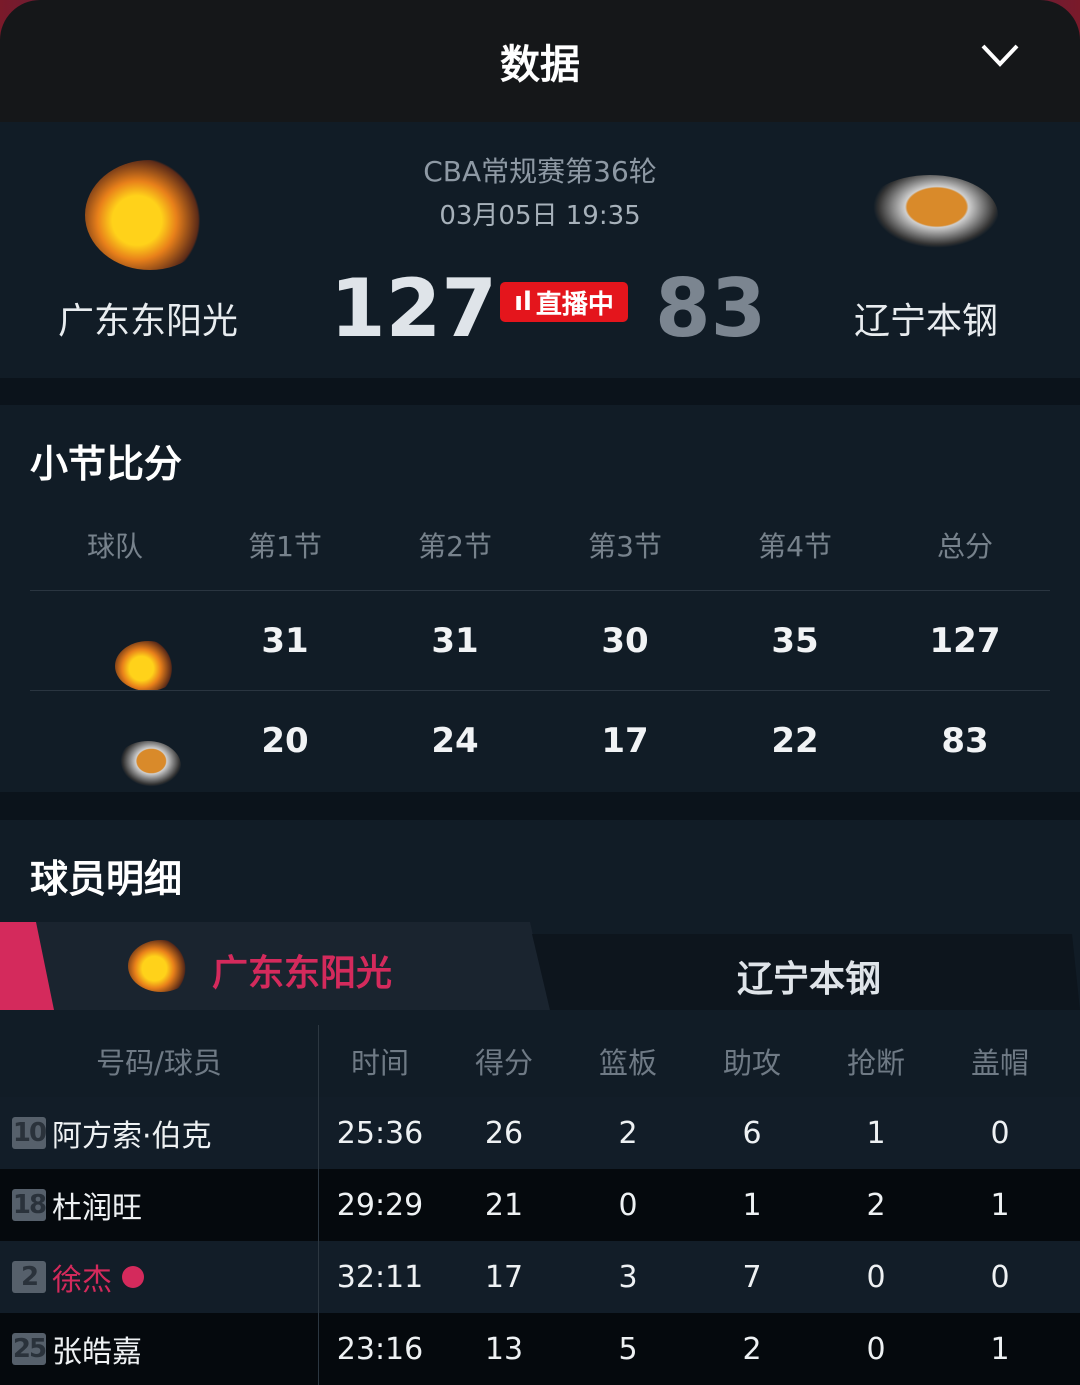  Describe the element at coordinates (965, 740) in the screenshot. I see `score-cell: 83` at that location.